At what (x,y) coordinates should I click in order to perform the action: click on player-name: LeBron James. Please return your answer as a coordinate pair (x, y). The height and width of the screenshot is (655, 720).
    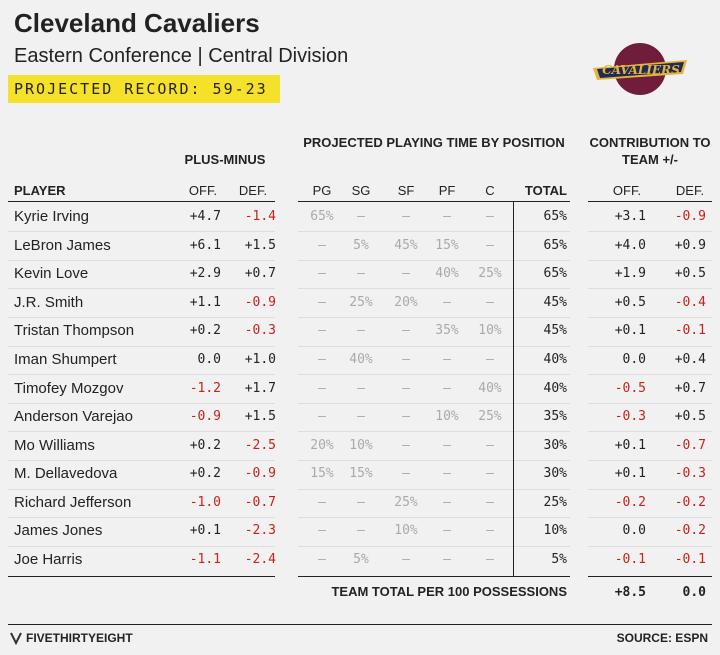
    Looking at the image, I should click on (62, 245).